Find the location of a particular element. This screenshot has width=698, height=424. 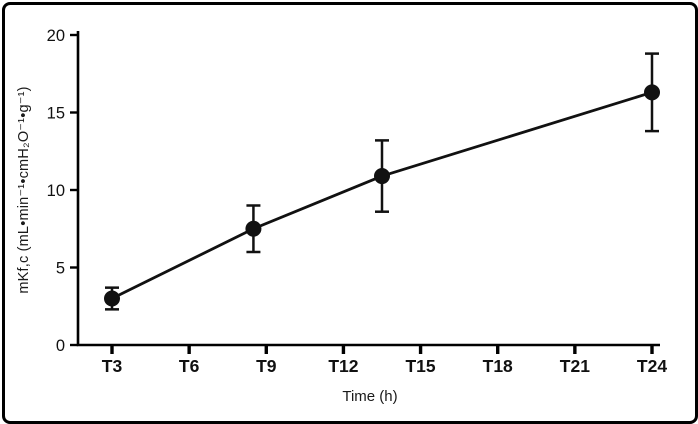

y-tick-label: 10 is located at coordinates (56, 191).